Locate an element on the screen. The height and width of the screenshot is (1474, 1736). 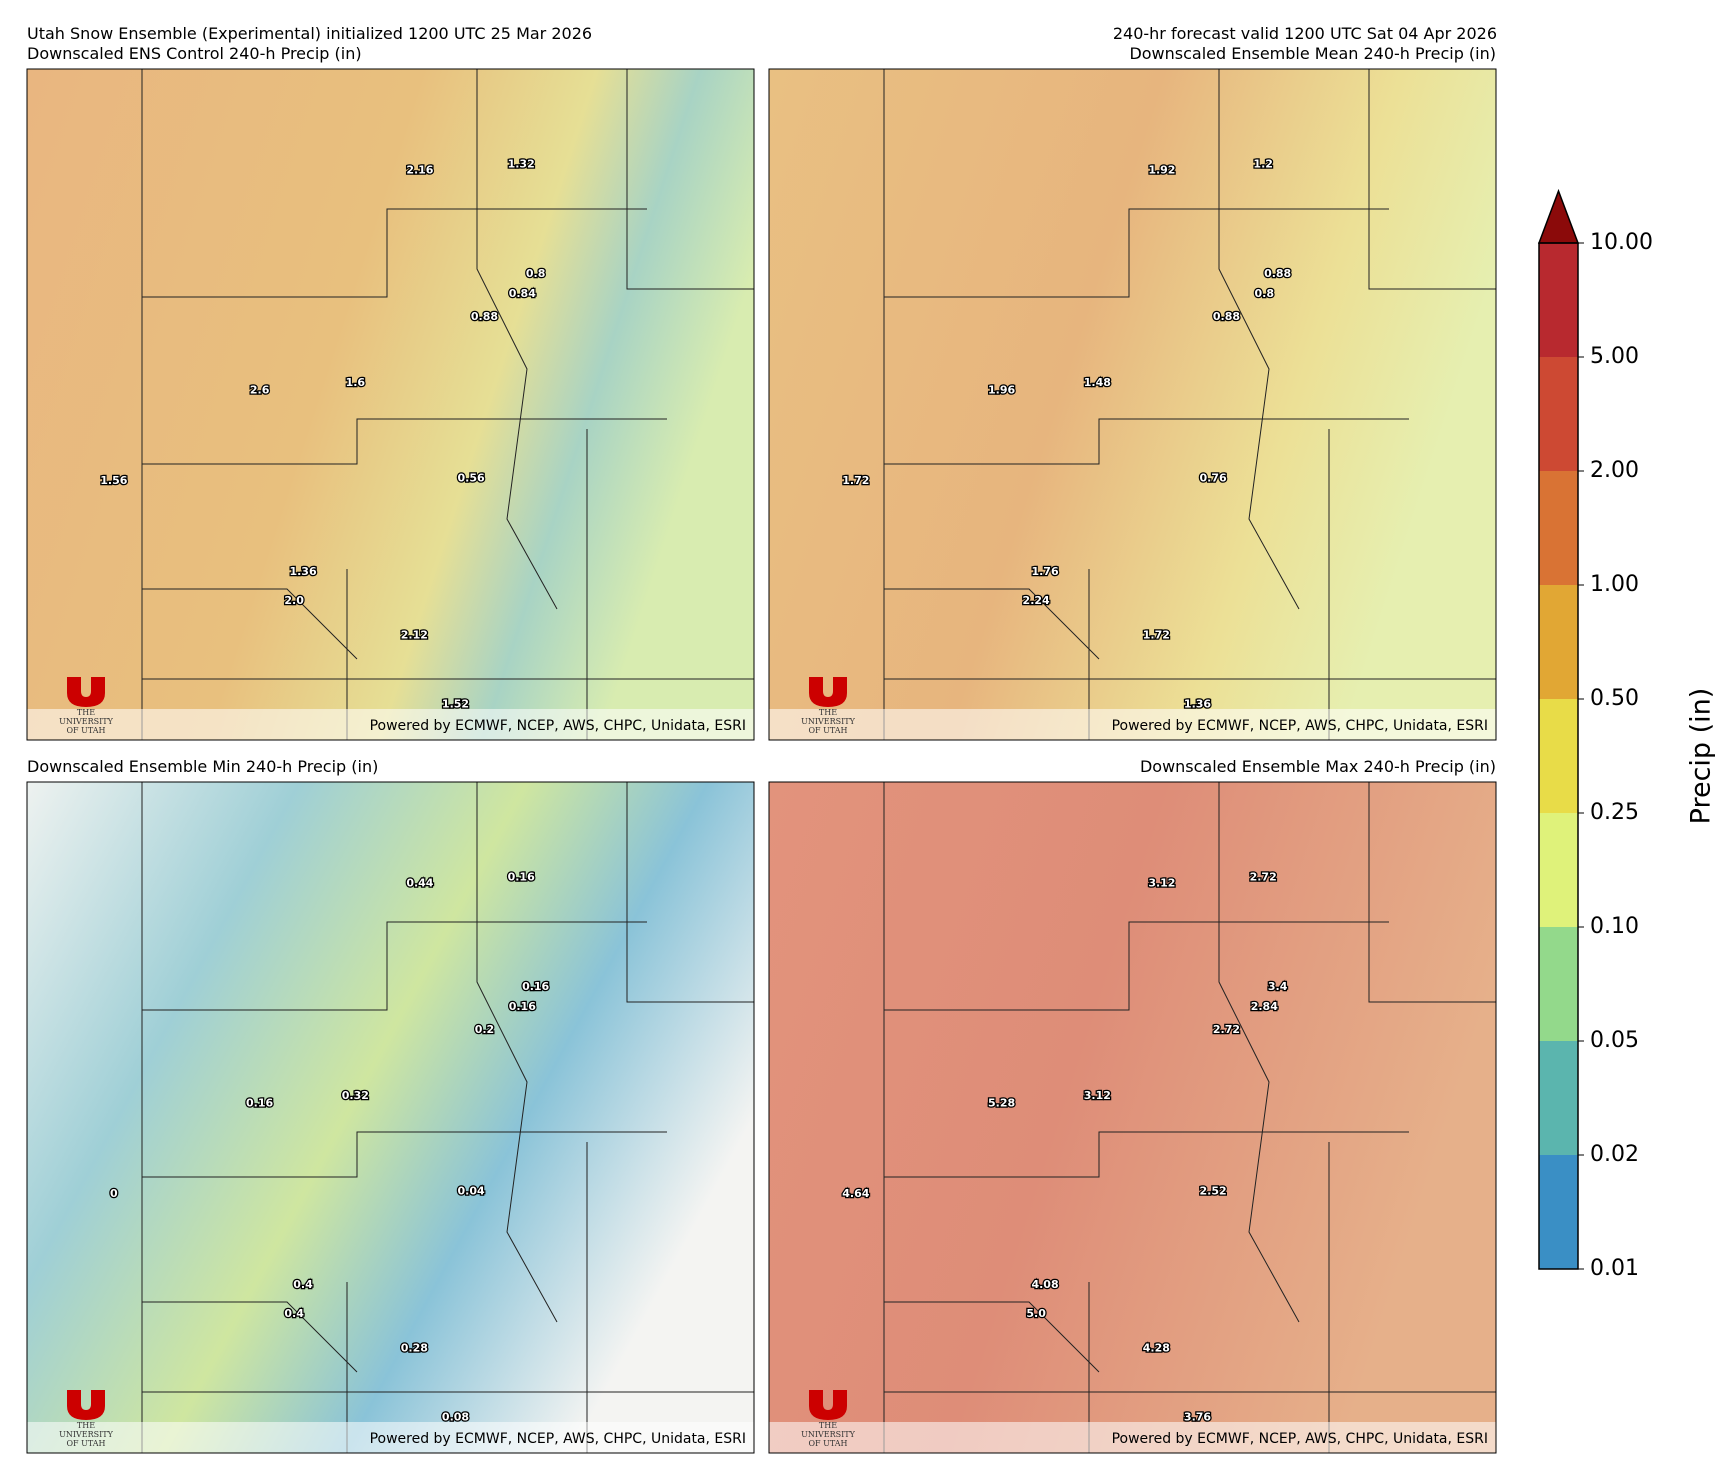
colorbar-tick-label: 0.05 is located at coordinates (1614, 1040).